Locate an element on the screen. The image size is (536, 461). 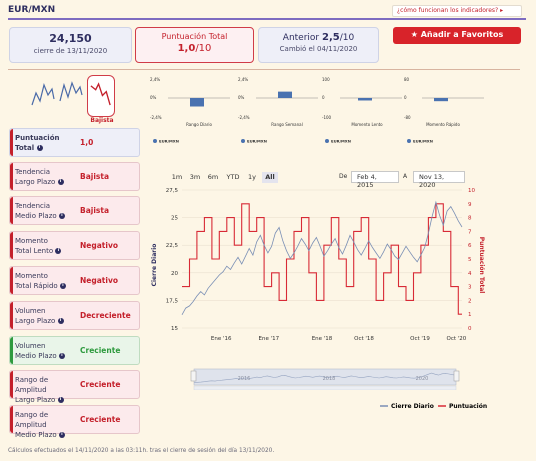
indicator-line1: Puntuación is located at coordinates (37, 138).